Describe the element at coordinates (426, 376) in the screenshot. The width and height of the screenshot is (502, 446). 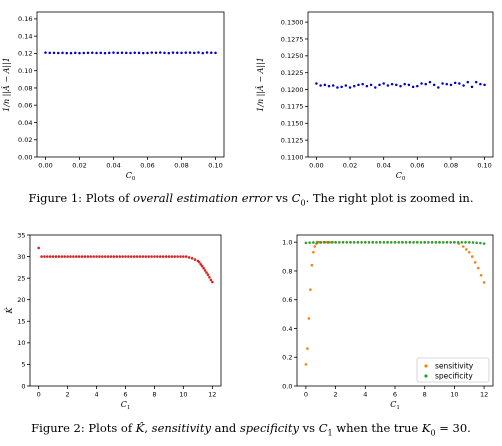
I see `legend-marker-specificity` at that location.